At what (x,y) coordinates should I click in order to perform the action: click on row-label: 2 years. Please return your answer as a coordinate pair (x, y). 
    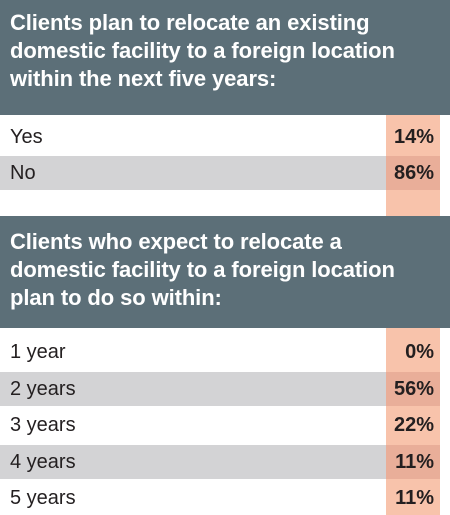
    Looking at the image, I should click on (43, 388).